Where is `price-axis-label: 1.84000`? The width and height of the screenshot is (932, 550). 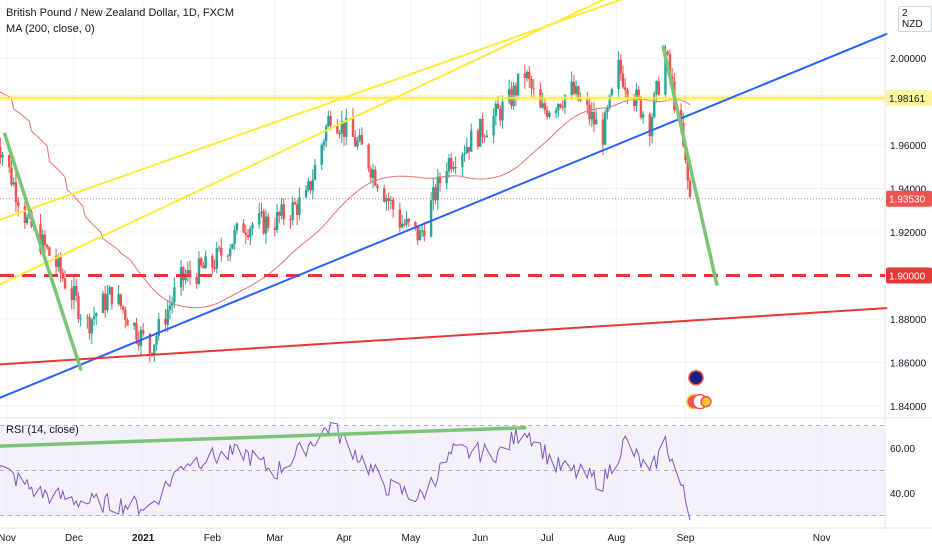
price-axis-label: 1.84000 is located at coordinates (908, 407).